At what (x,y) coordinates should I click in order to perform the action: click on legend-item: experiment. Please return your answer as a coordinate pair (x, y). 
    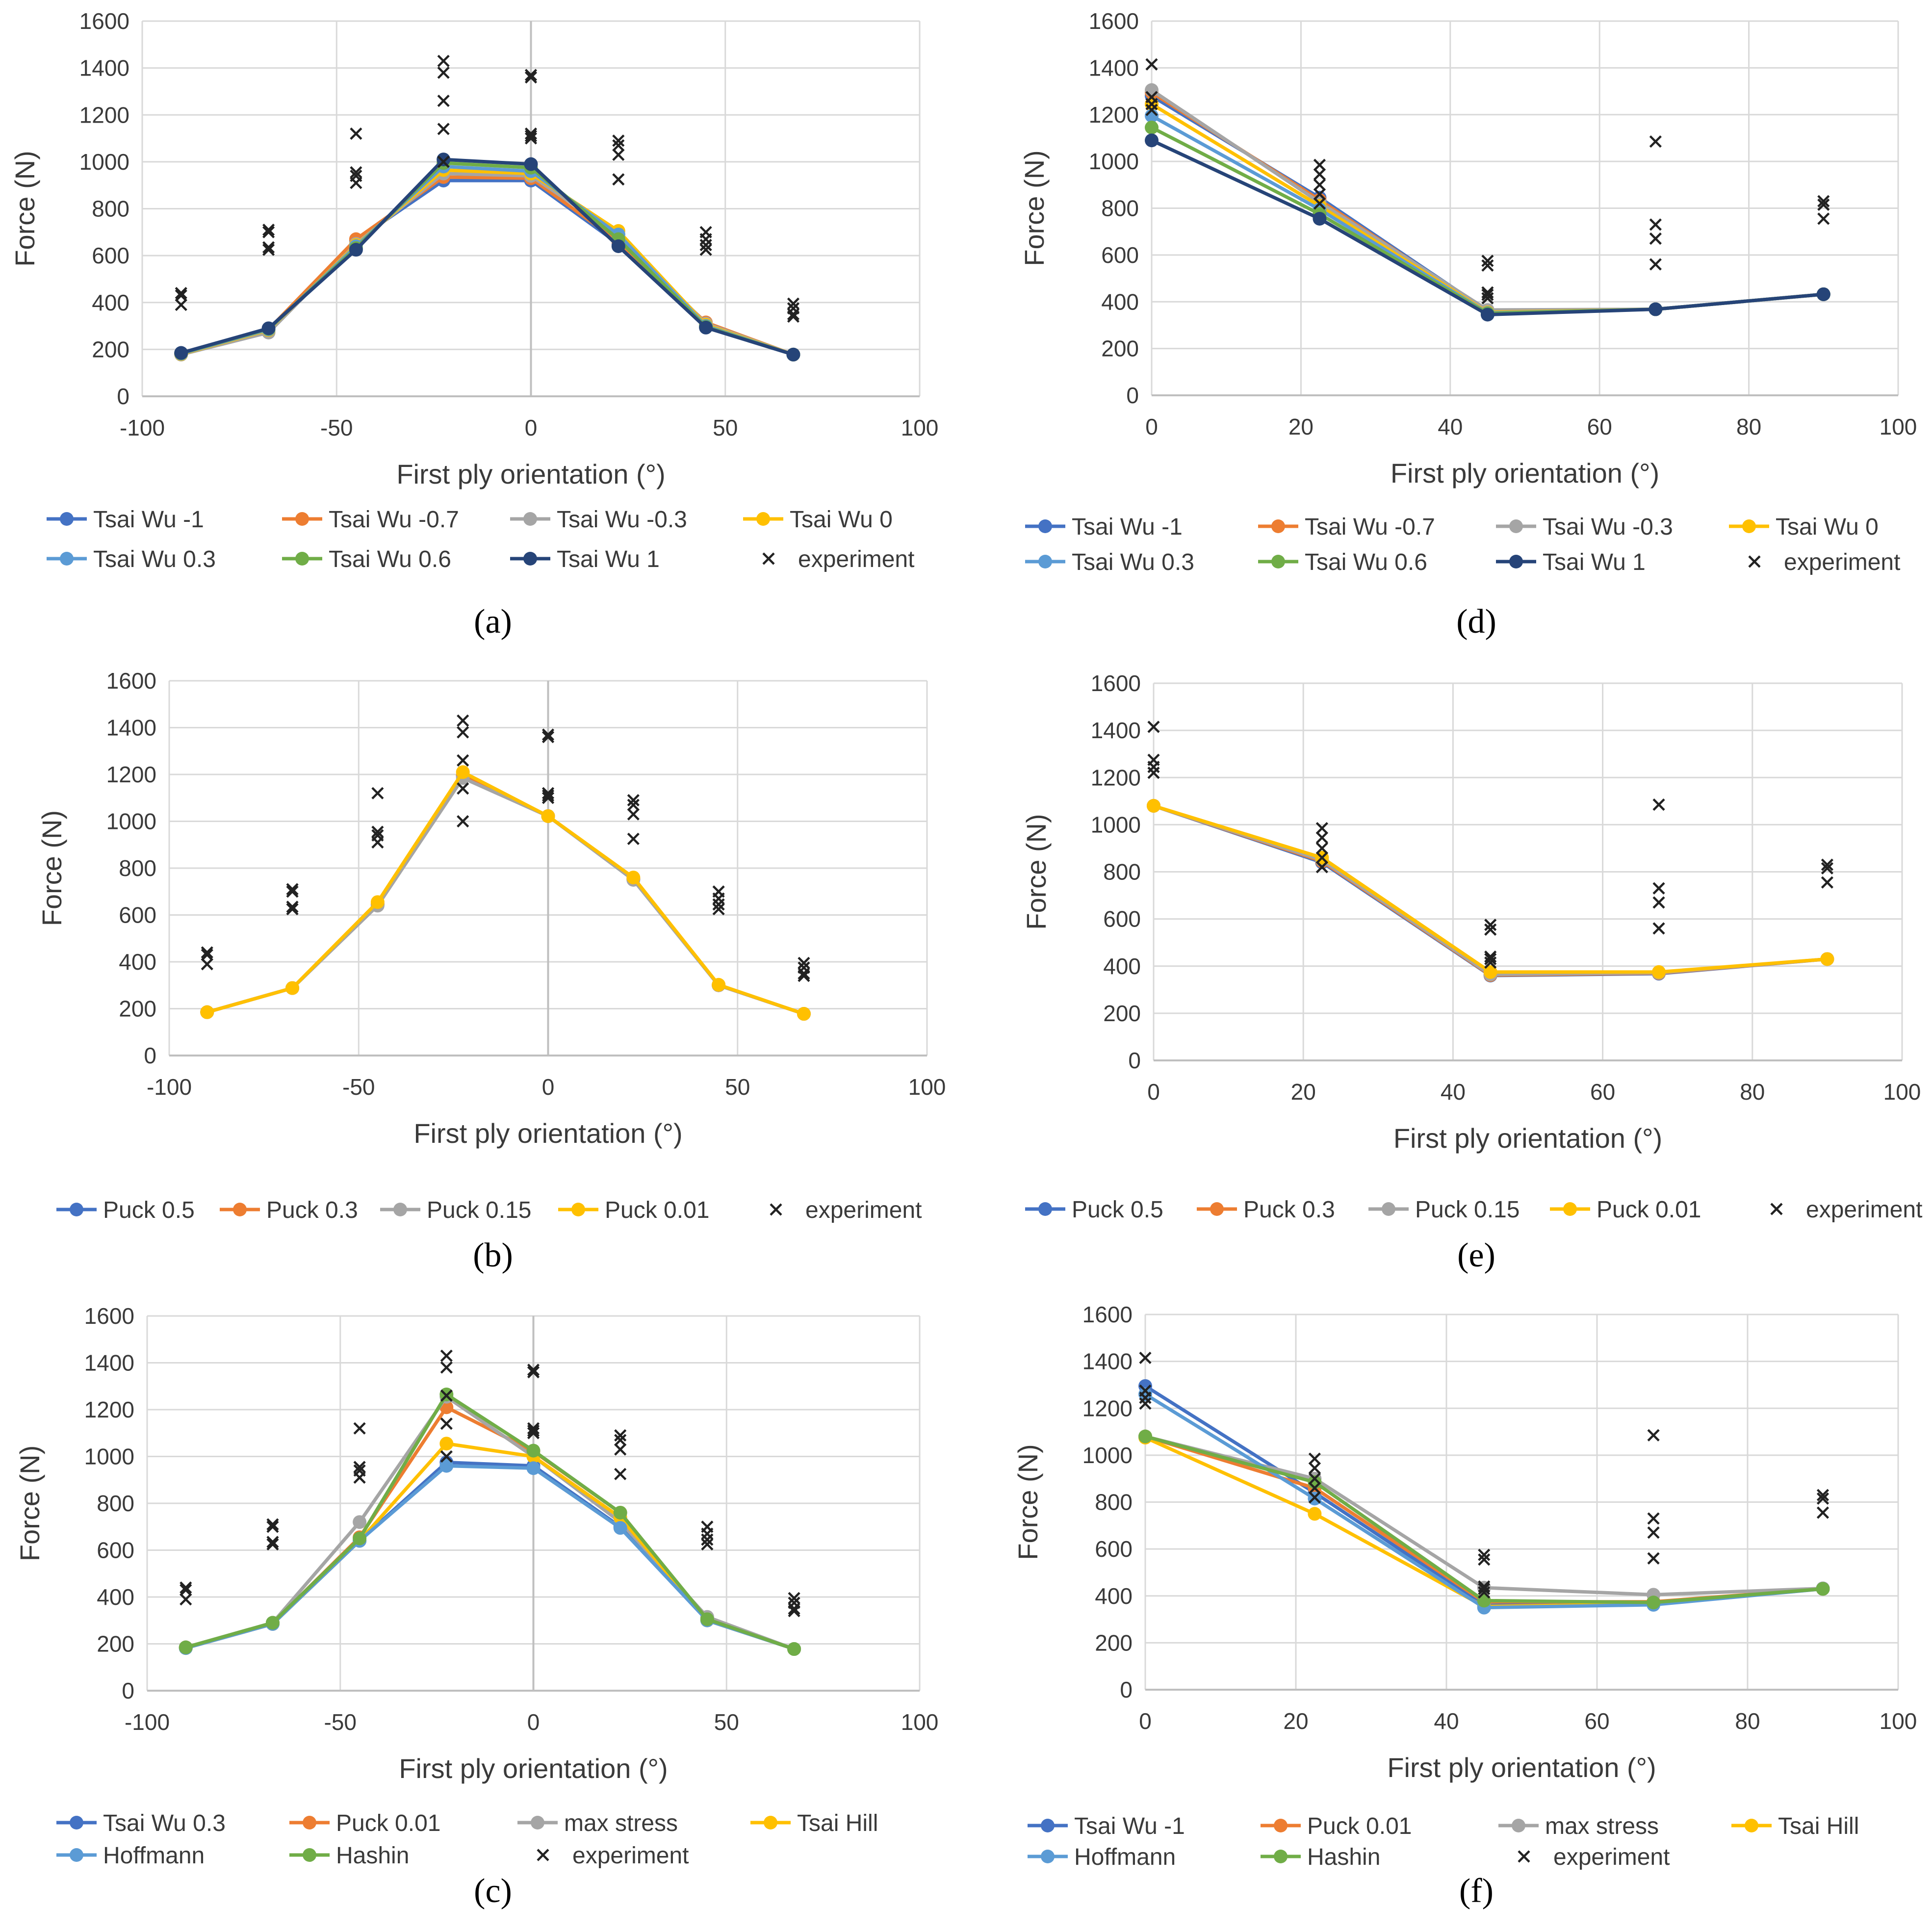
    Looking at the image, I should click on (613, 1856).